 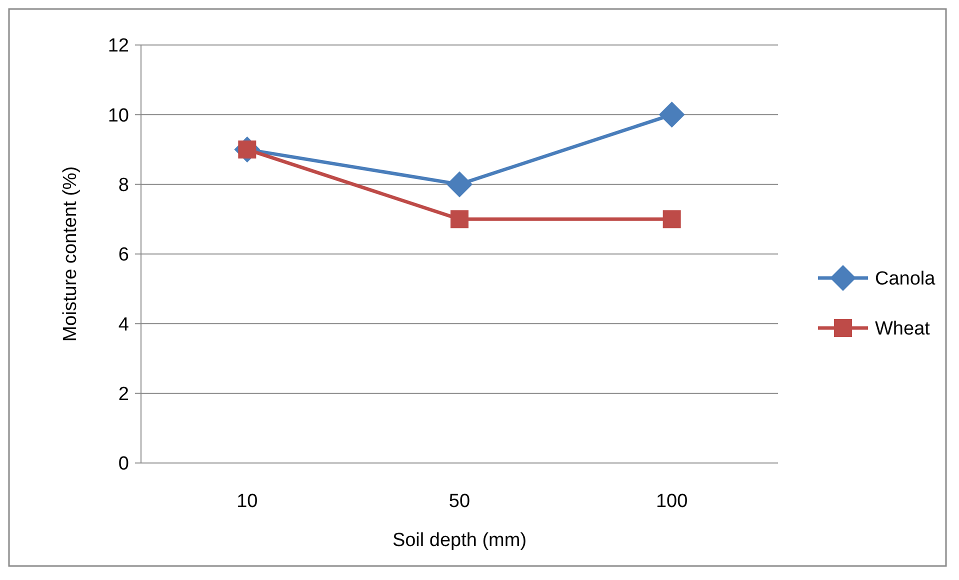 I want to click on y-tick-label: 2, so click(x=123, y=394).